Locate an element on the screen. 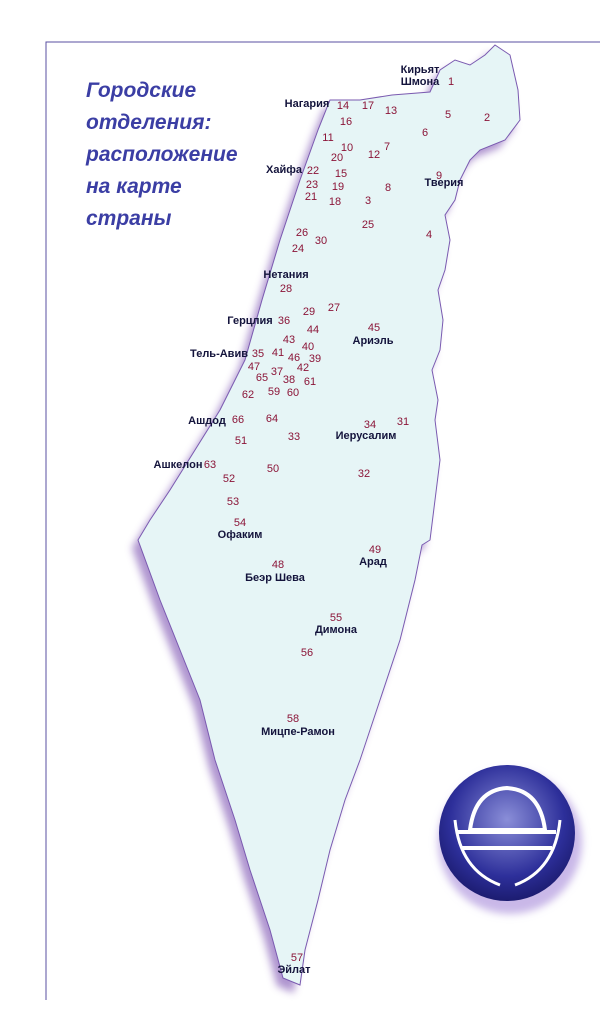 The image size is (600, 1014). branch-number: 25 is located at coordinates (368, 225).